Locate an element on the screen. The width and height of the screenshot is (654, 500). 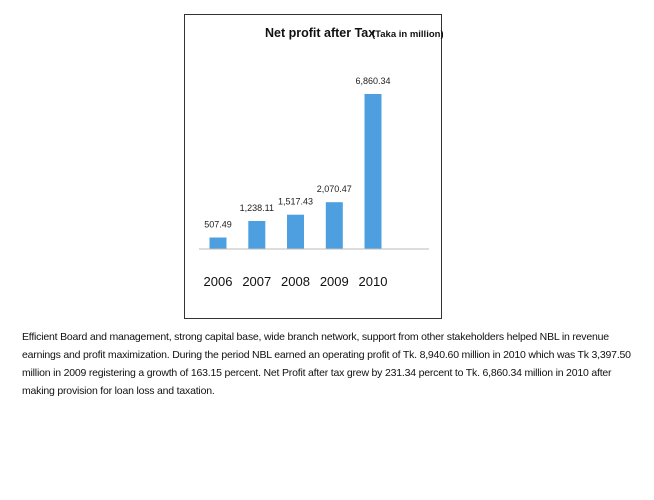
x-tick-label-2008: 2008 is located at coordinates (295, 281).